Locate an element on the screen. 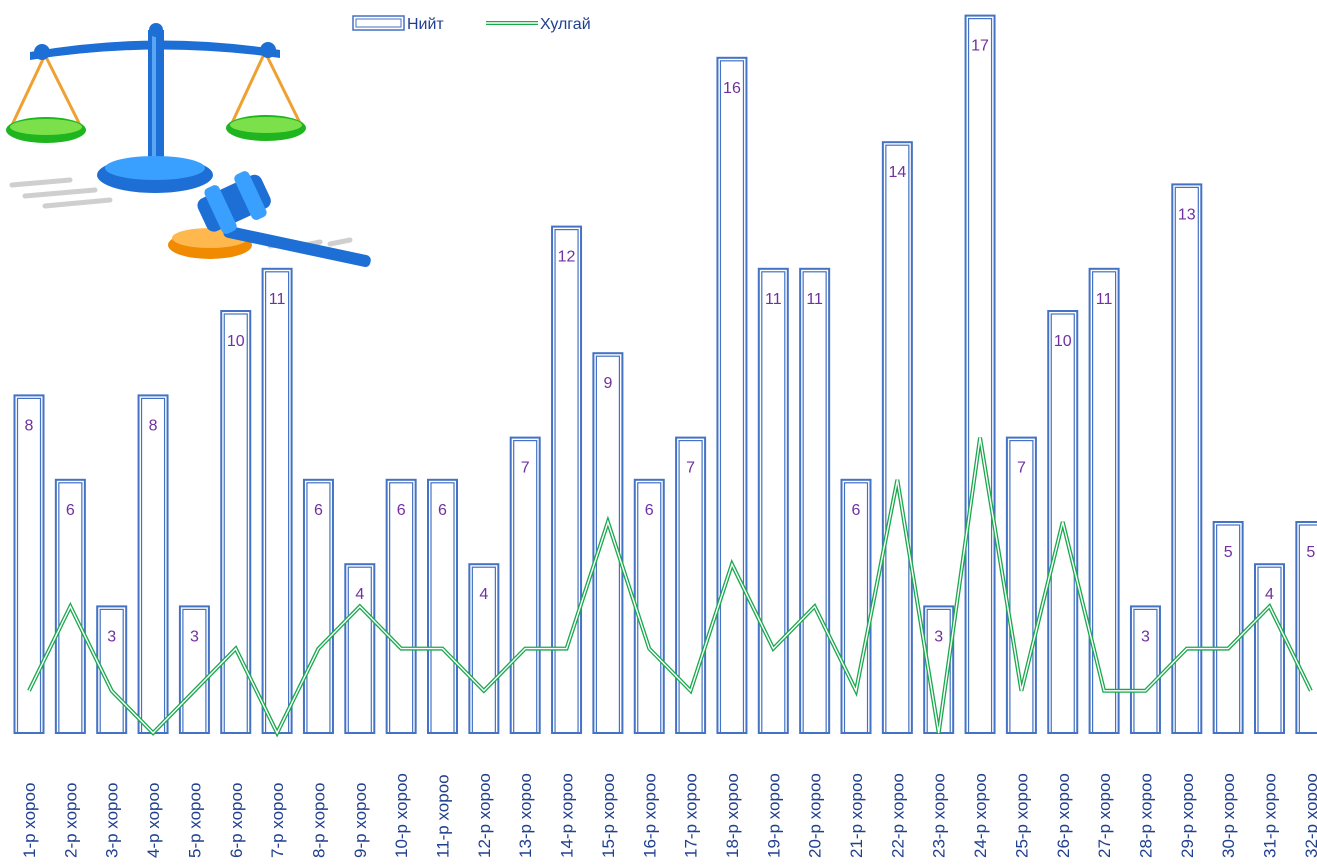 The image size is (1317, 866). x-tick-label: 23-р хороо is located at coordinates (939, 815).